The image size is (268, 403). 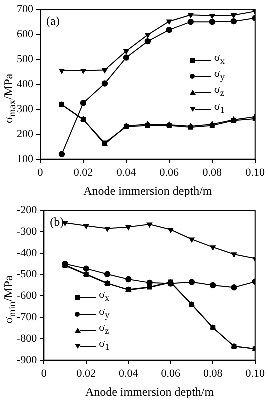 I want to click on y-tick-label: 100, so click(x=25, y=159).